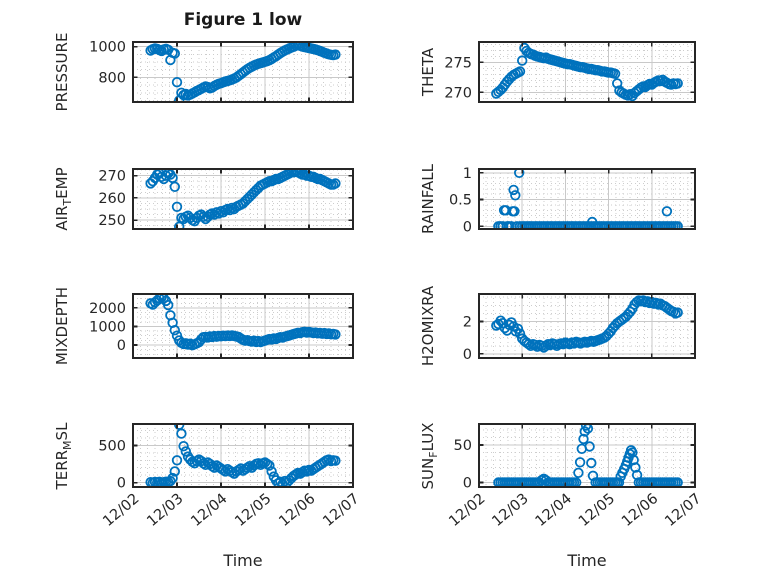 The image size is (778, 583). I want to click on y-tick-label: 800, so click(112, 78).